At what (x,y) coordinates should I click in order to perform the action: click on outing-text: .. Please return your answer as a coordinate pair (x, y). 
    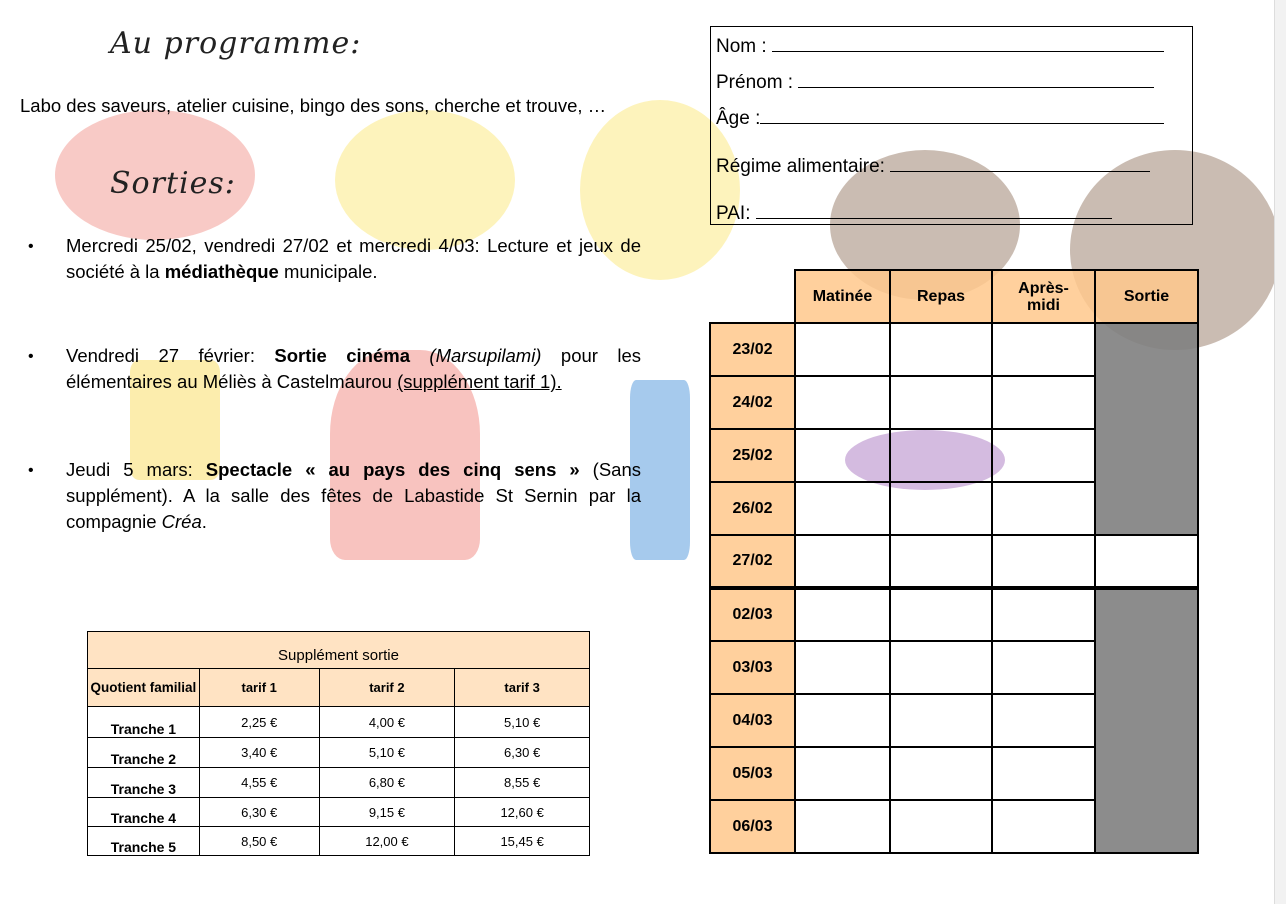
    Looking at the image, I should click on (204, 521).